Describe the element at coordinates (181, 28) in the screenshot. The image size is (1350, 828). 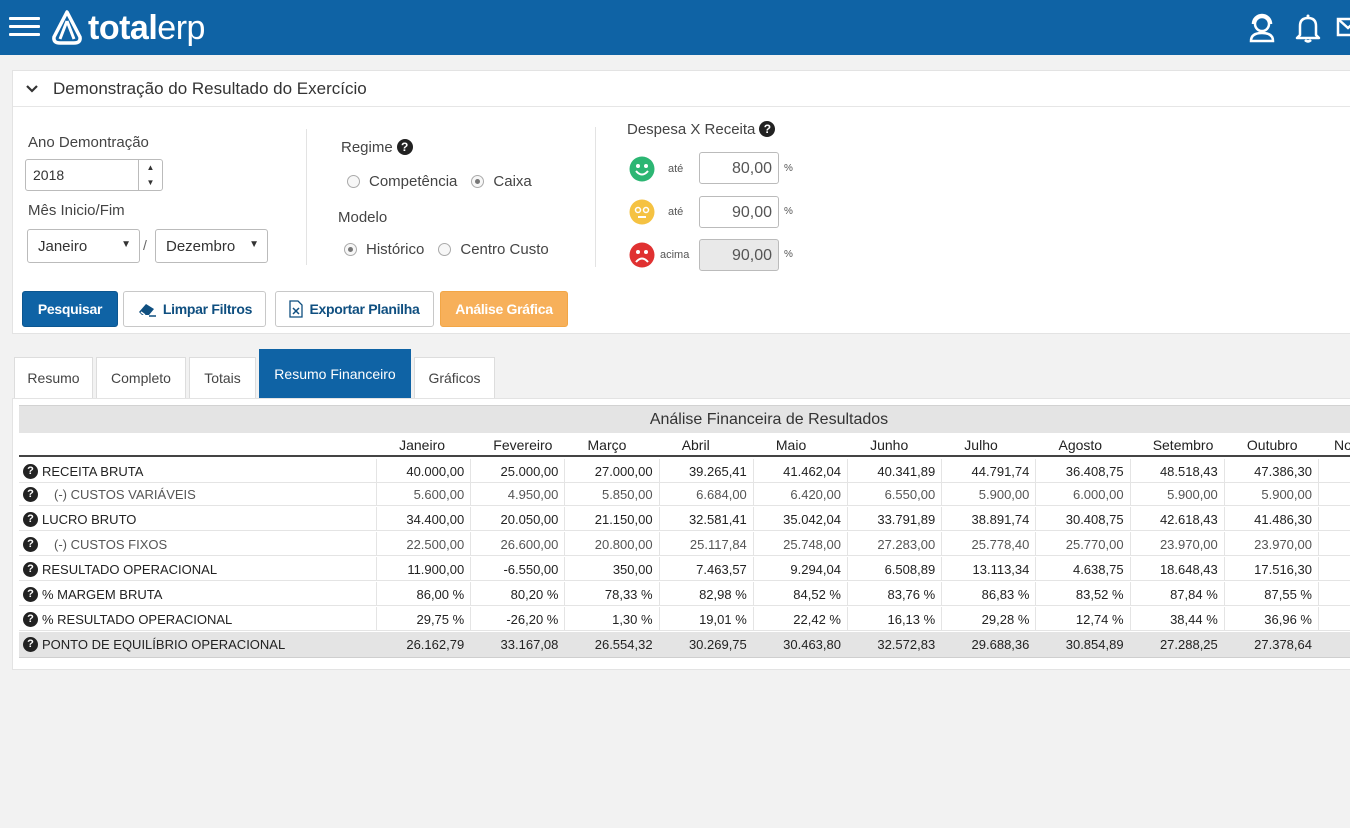
I see `logo-text-light: erp` at that location.